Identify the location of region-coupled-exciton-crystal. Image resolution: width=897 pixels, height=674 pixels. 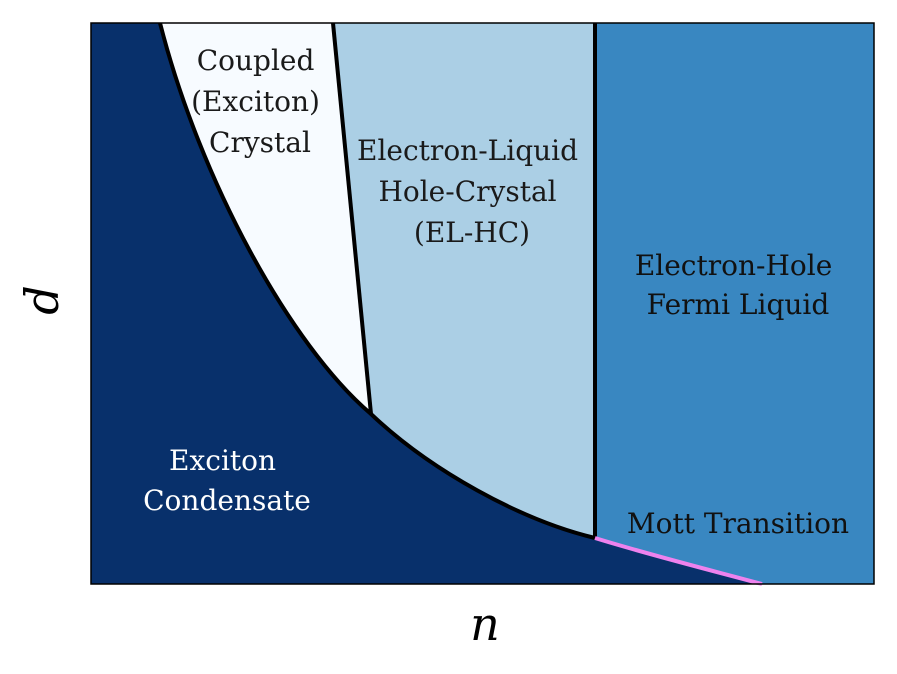
(265, 218).